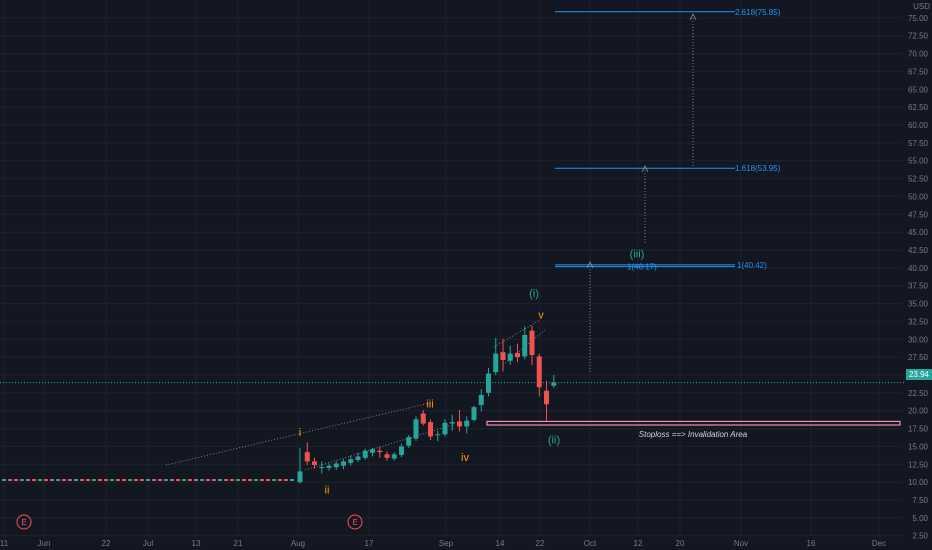 The width and height of the screenshot is (932, 550). What do you see at coordinates (638, 543) in the screenshot?
I see `x-tick-label: 12` at bounding box center [638, 543].